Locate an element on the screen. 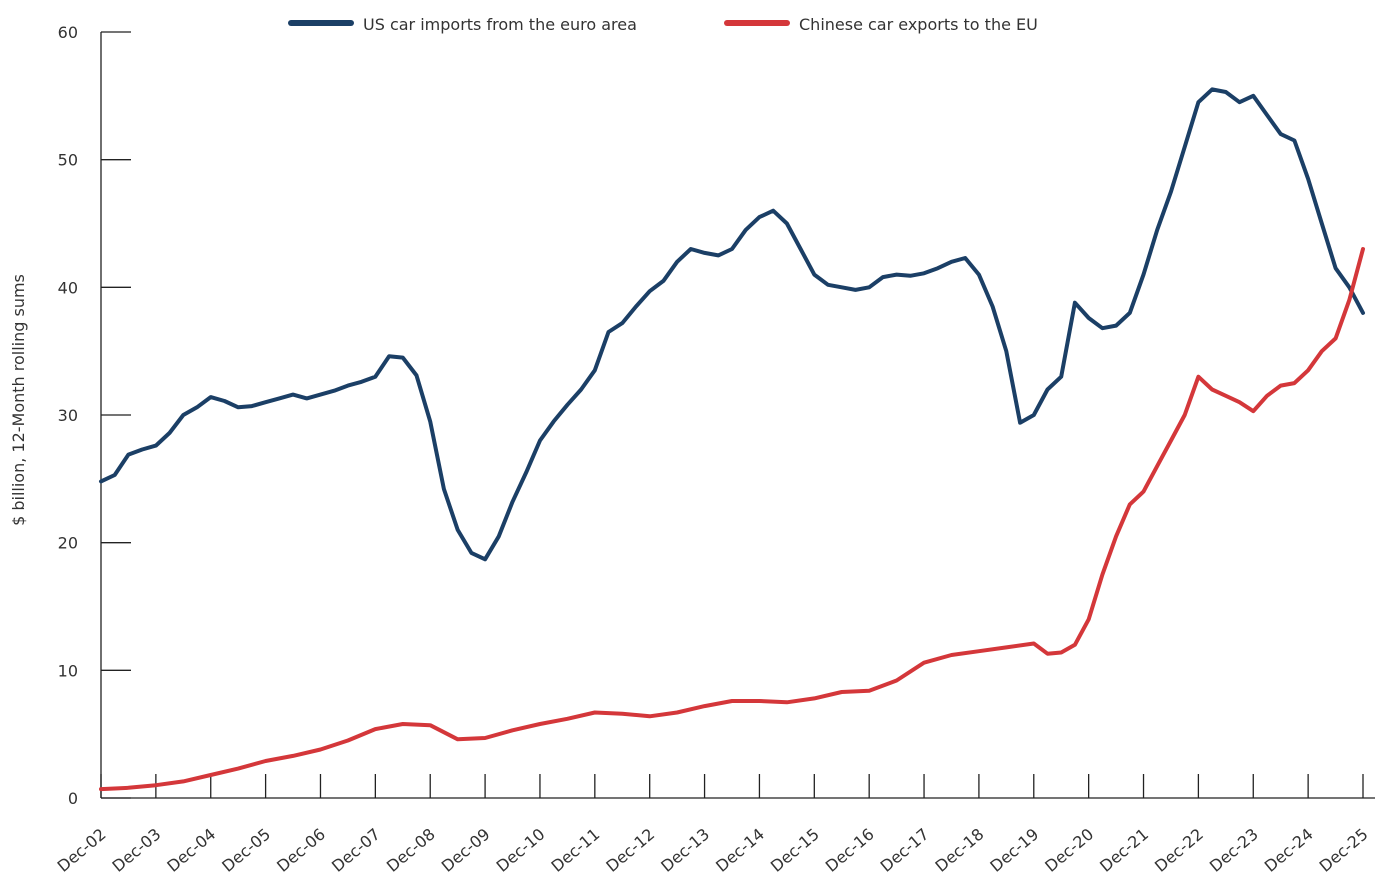  x-tick-label: Dec-19 is located at coordinates (1014, 850).